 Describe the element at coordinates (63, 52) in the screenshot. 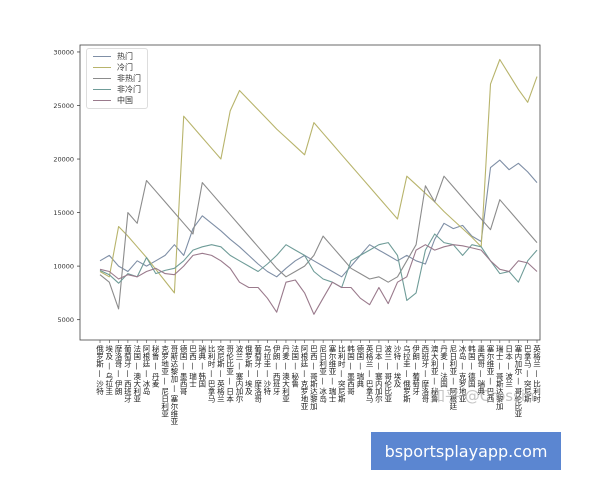

I see `y-tick-label: 30000` at that location.